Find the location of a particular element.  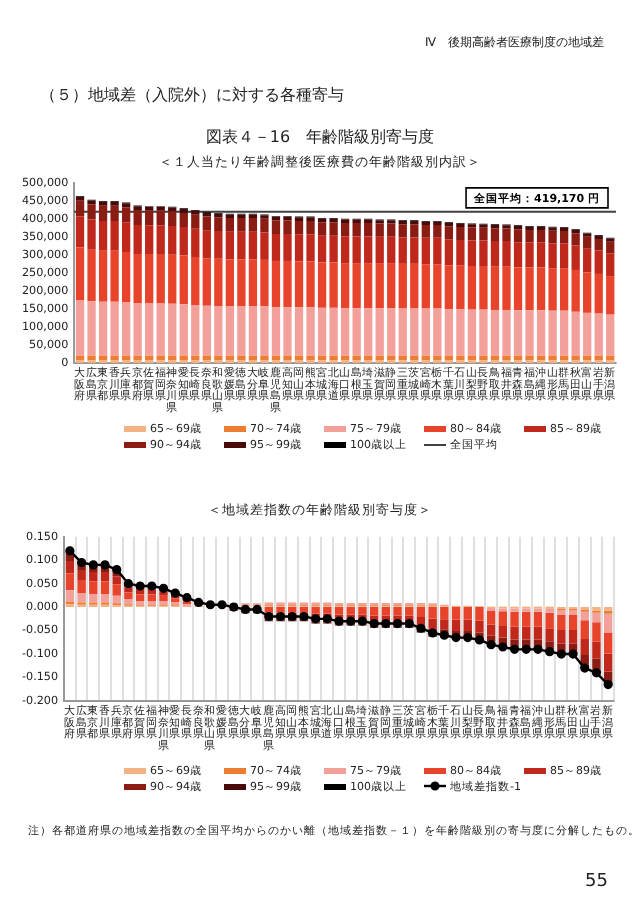

chart-title: 図表４－16 年齢階級別寄与度 is located at coordinates (320, 137).